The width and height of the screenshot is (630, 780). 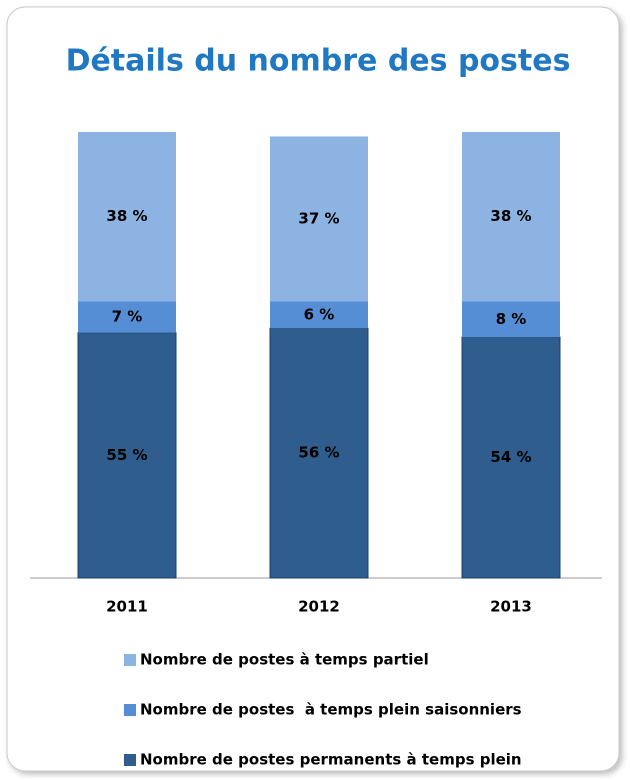 I want to click on x-tick-label: 2011, so click(x=127, y=607).